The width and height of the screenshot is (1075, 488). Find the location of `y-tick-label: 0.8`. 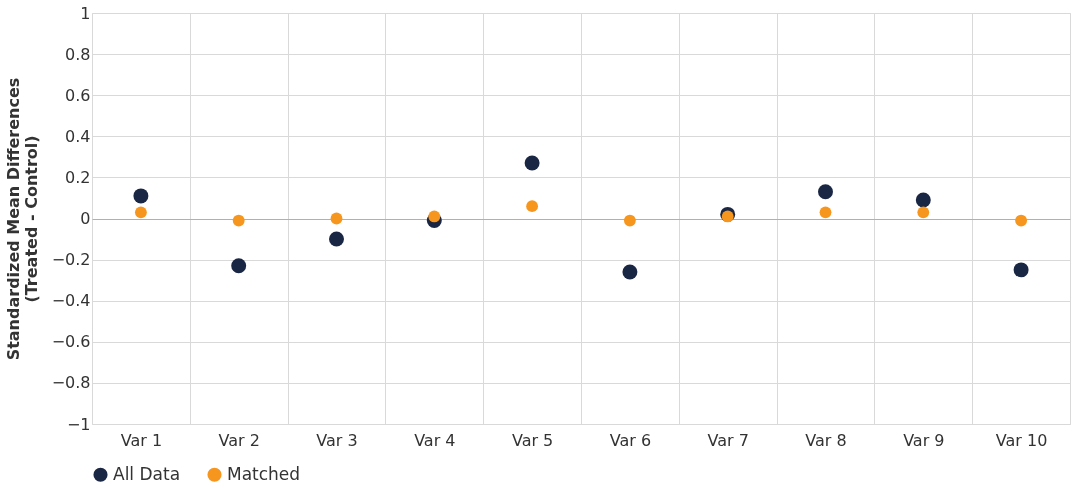

y-tick-label: 0.8 is located at coordinates (78, 54).